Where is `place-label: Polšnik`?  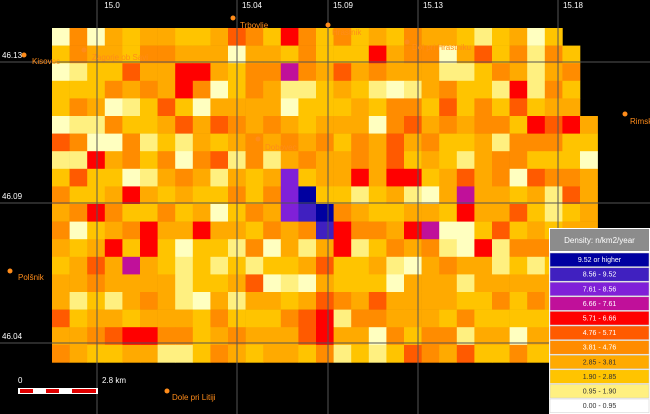
place-label: Polšnik is located at coordinates (31, 277).